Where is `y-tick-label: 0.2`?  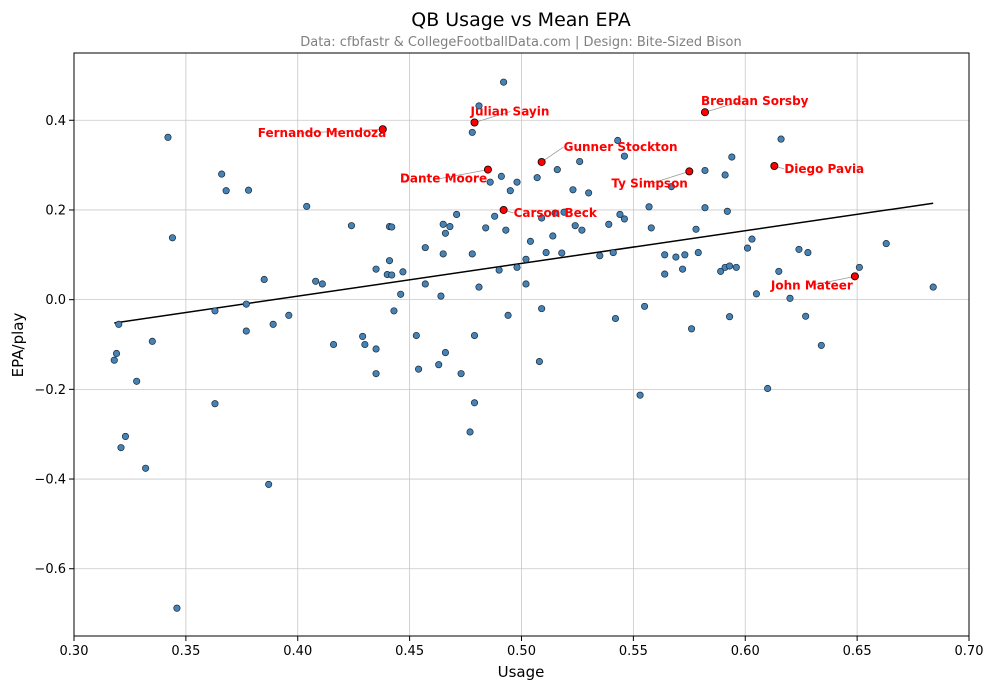 y-tick-label: 0.2 is located at coordinates (55, 210).